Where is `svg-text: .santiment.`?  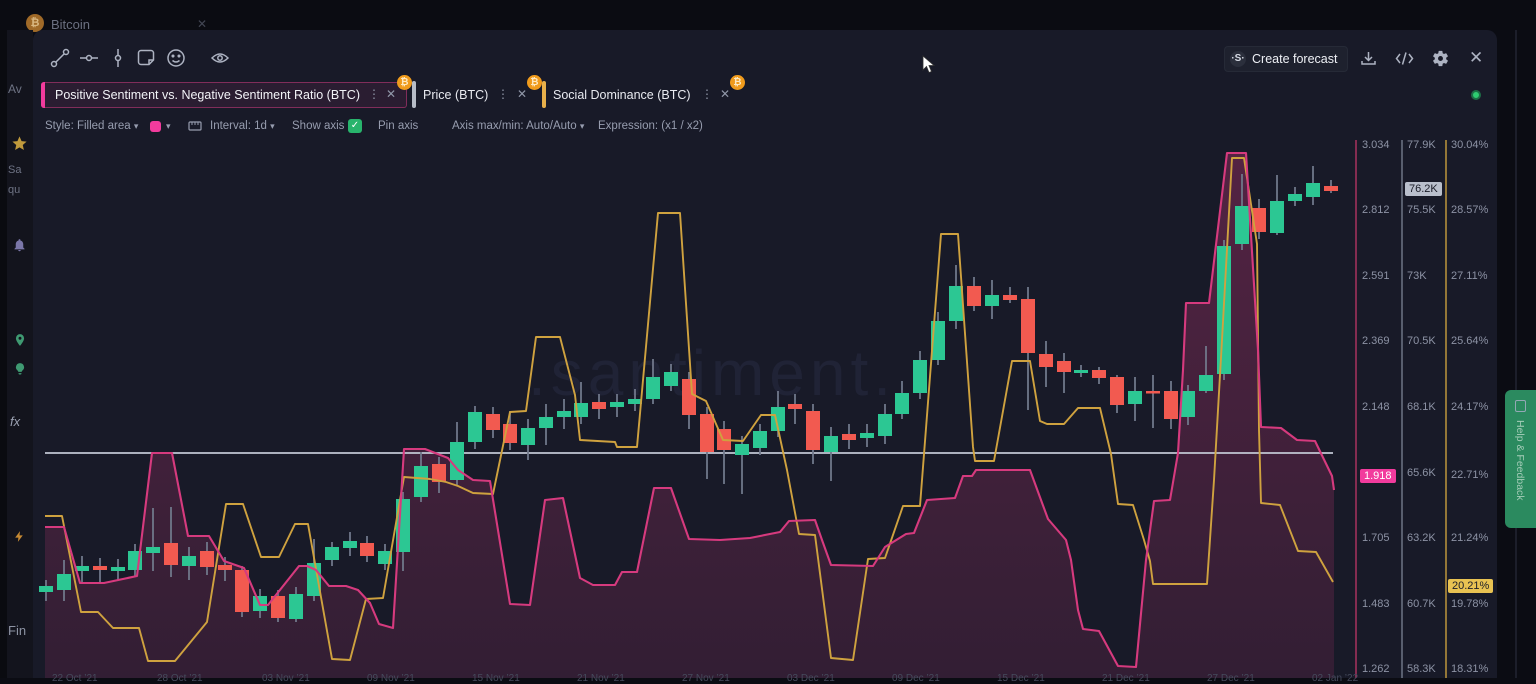
svg-text: .santiment. is located at coordinates (712, 373).